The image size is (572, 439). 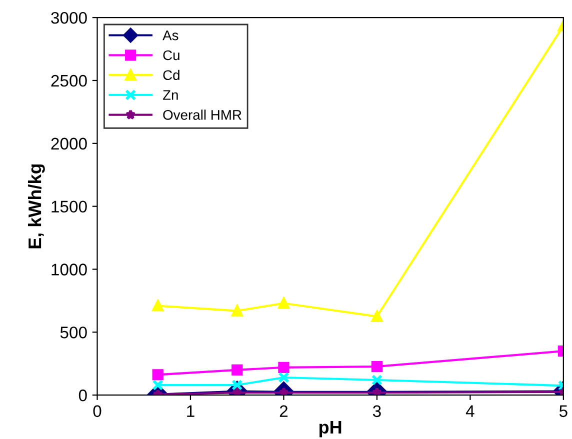 What do you see at coordinates (73, 332) in the screenshot?
I see `y-tick-label: 500` at bounding box center [73, 332].